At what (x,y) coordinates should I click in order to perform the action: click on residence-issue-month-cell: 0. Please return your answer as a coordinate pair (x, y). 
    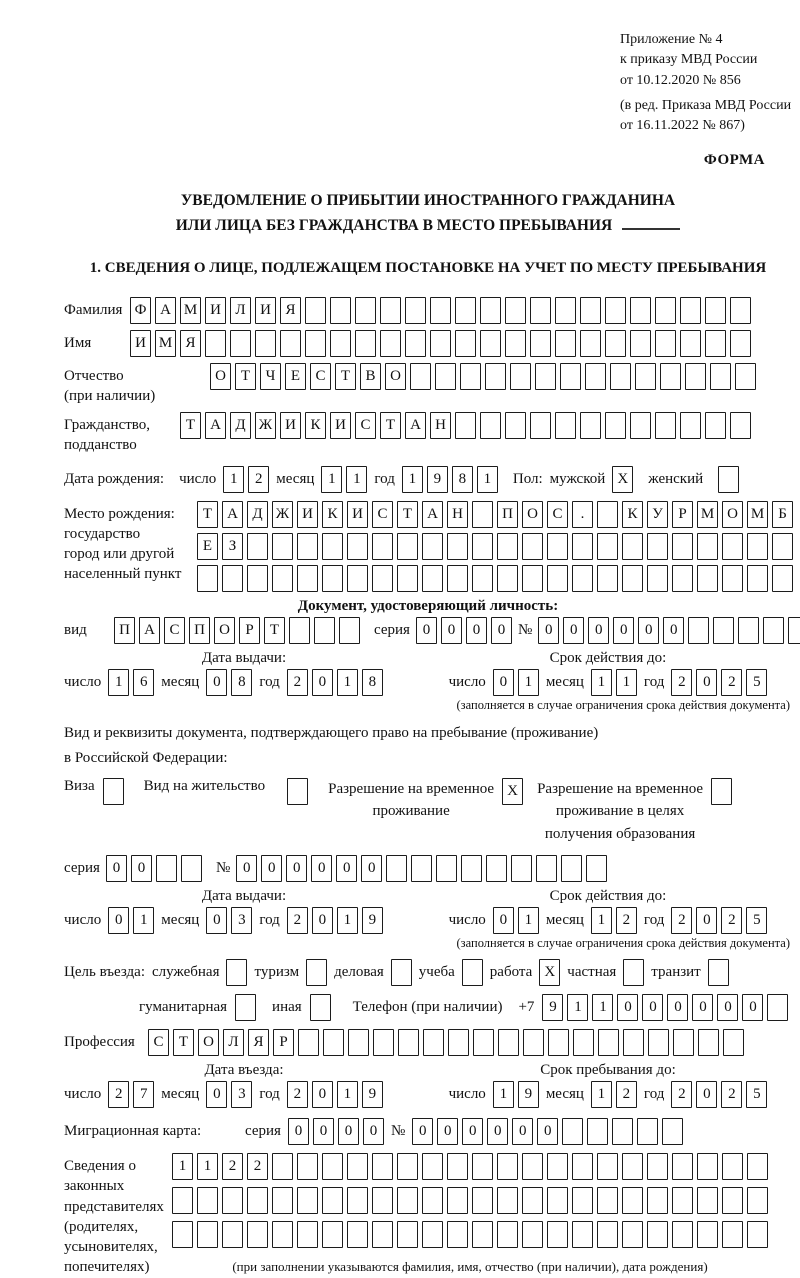
    Looking at the image, I should click on (217, 921).